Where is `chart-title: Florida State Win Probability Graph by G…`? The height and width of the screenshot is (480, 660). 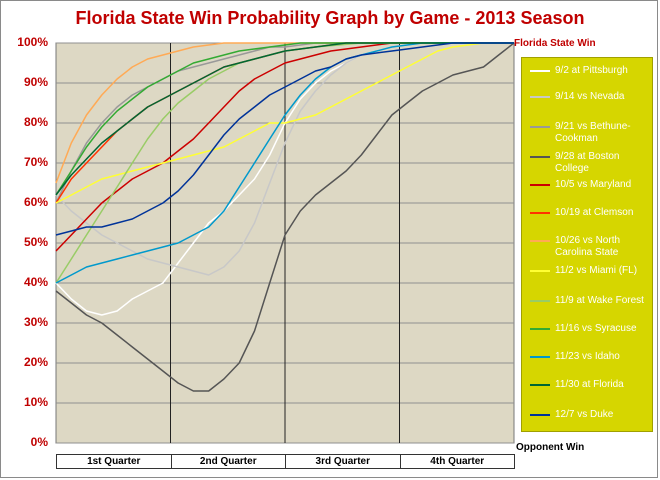 chart-title: Florida State Win Probability Graph by G… is located at coordinates (330, 18).